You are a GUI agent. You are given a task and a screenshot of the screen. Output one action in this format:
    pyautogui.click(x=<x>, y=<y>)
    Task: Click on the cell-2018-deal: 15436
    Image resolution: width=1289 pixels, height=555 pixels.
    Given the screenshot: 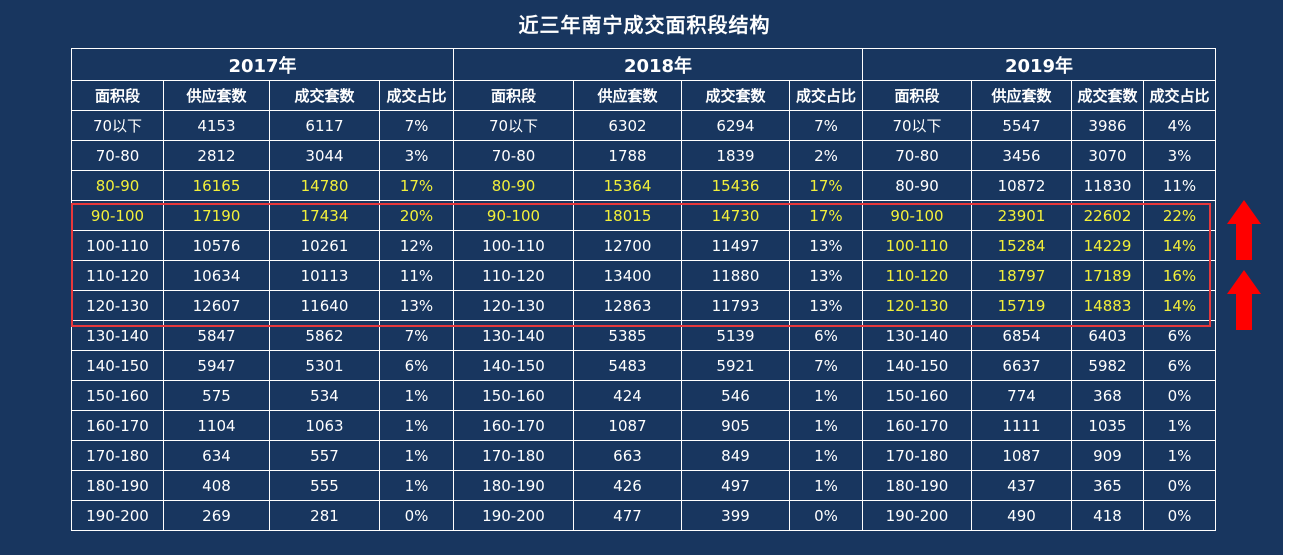 What is the action you would take?
    pyautogui.click(x=735, y=185)
    